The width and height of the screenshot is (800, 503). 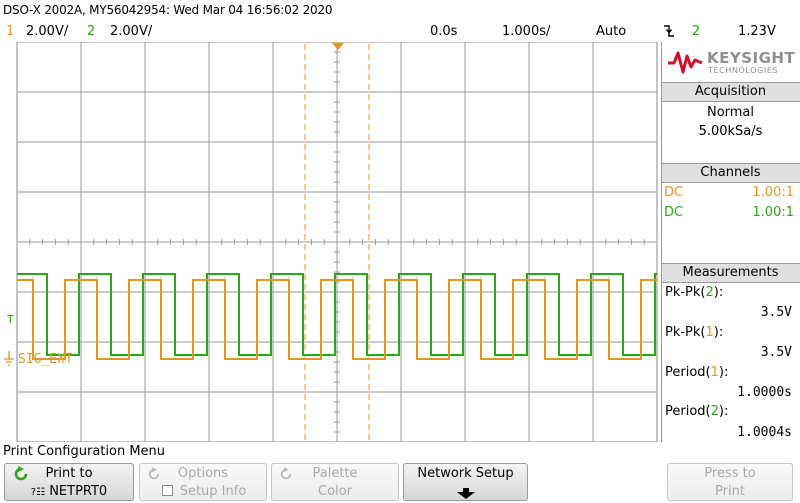 I want to click on ground-icon, so click(x=9, y=363).